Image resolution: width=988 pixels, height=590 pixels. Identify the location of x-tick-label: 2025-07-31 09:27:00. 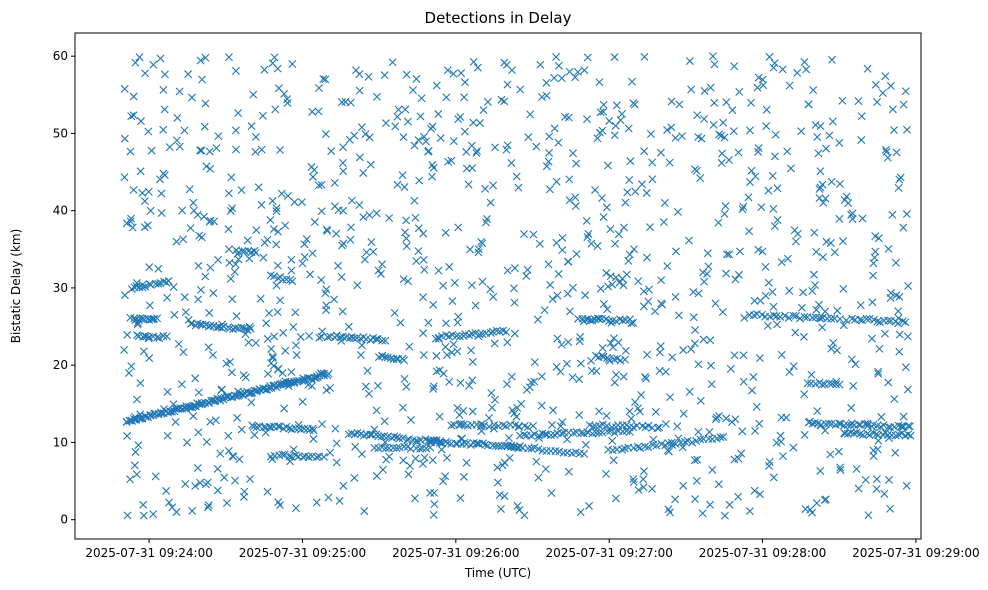
(608, 553).